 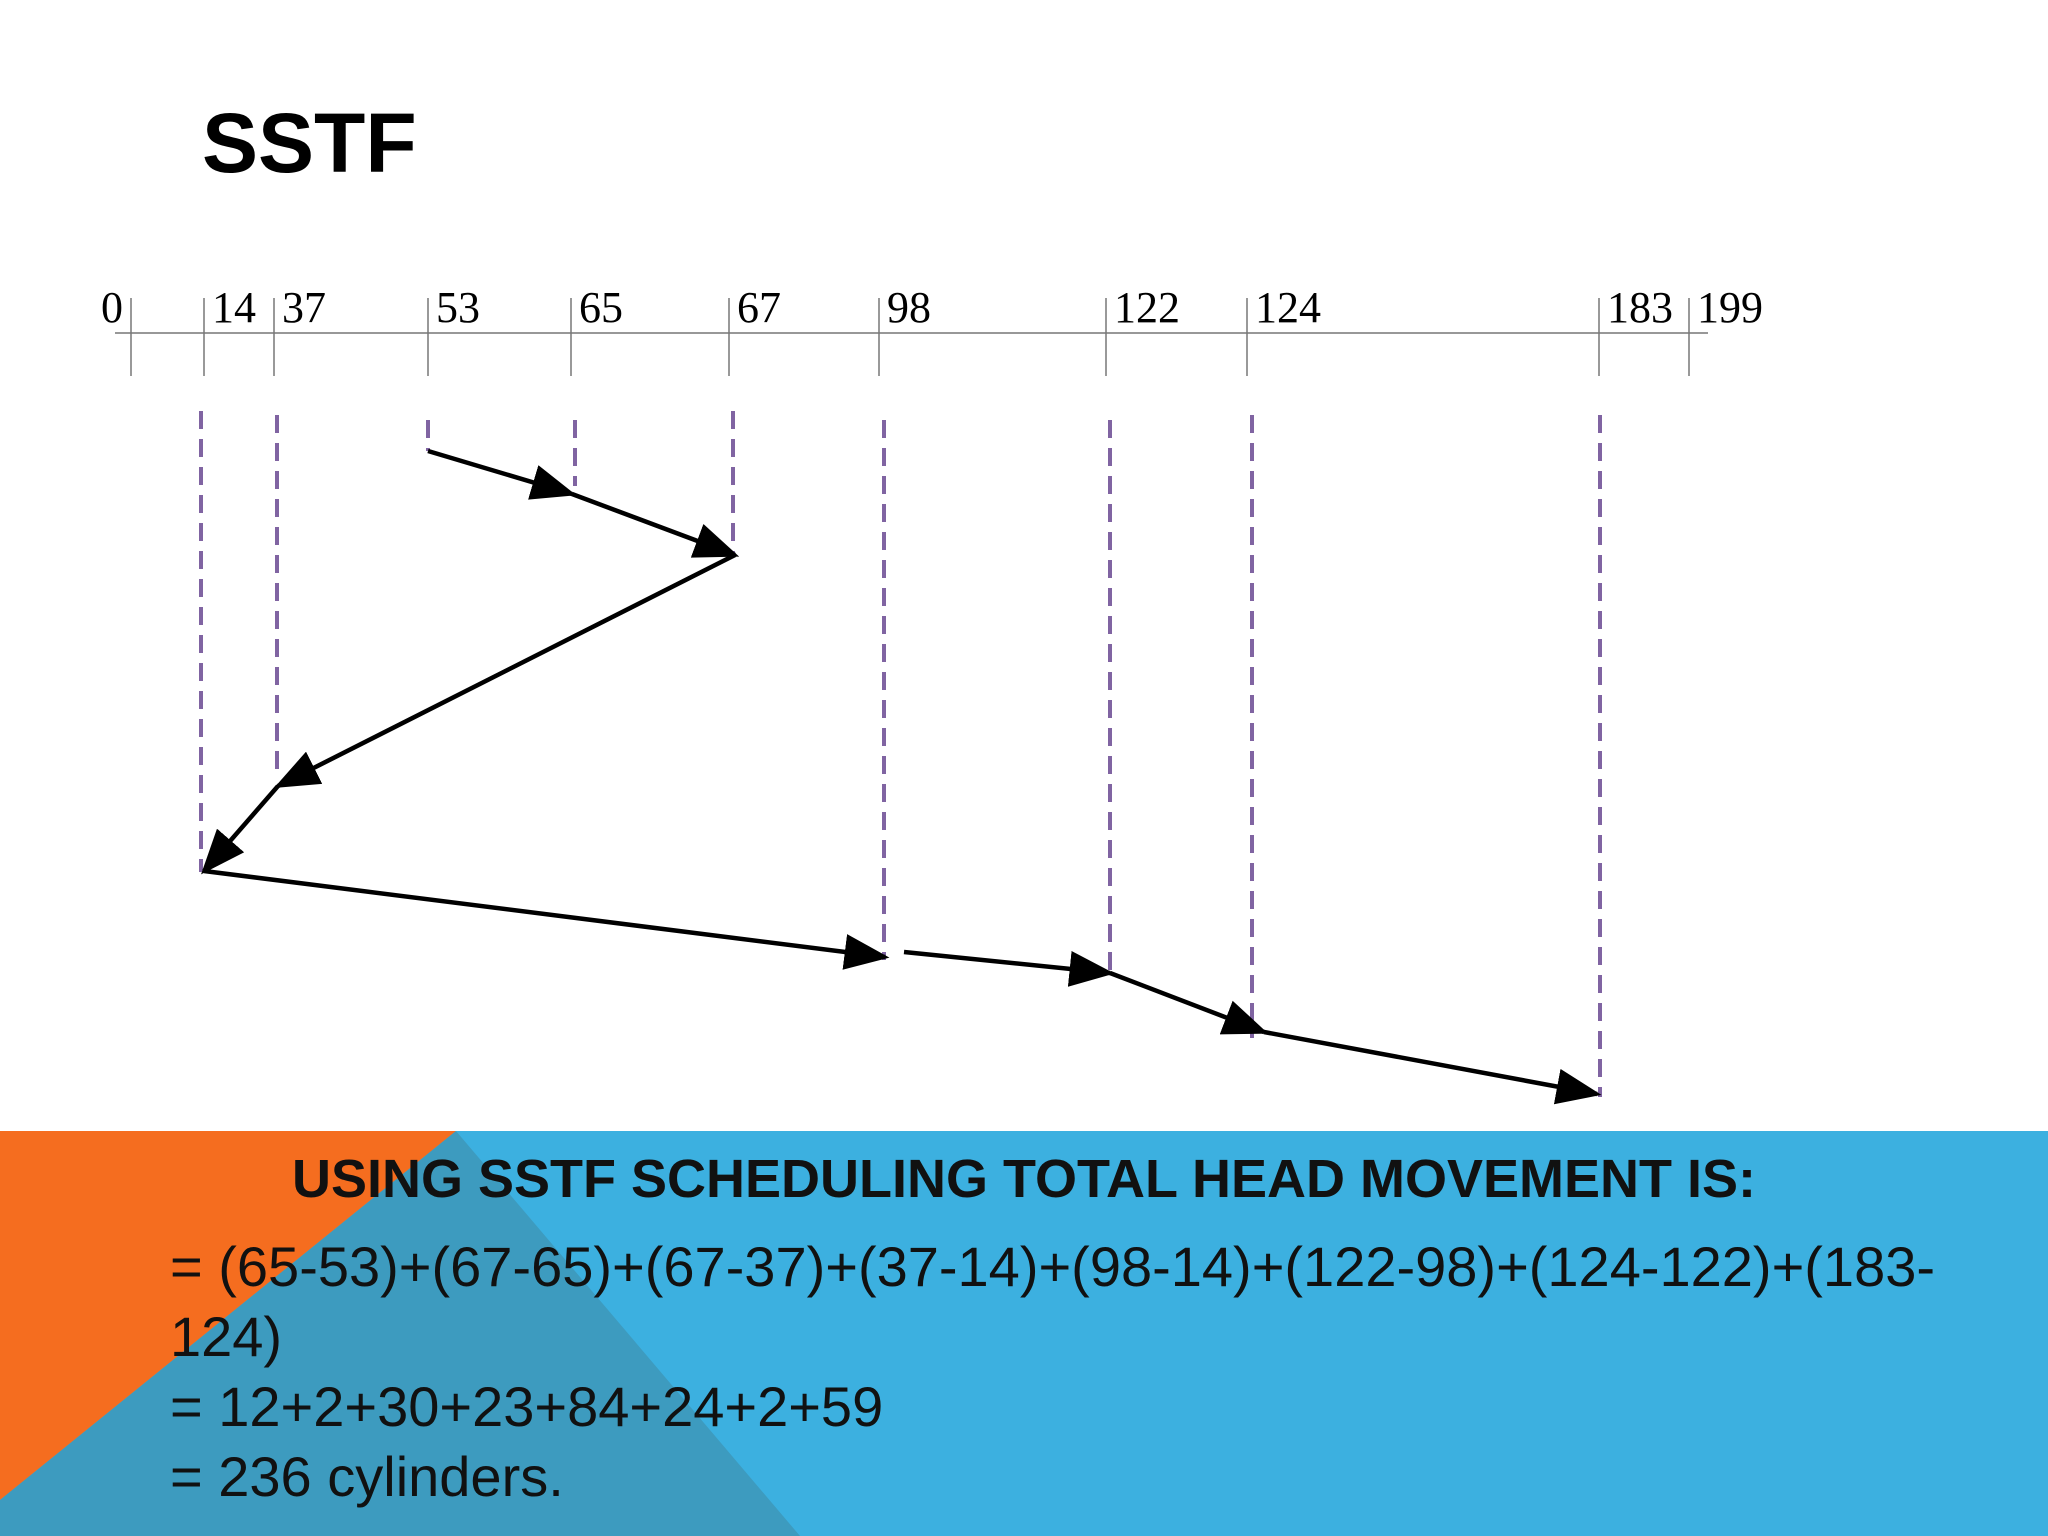 I want to click on axis-label: 67, so click(x=759, y=307).